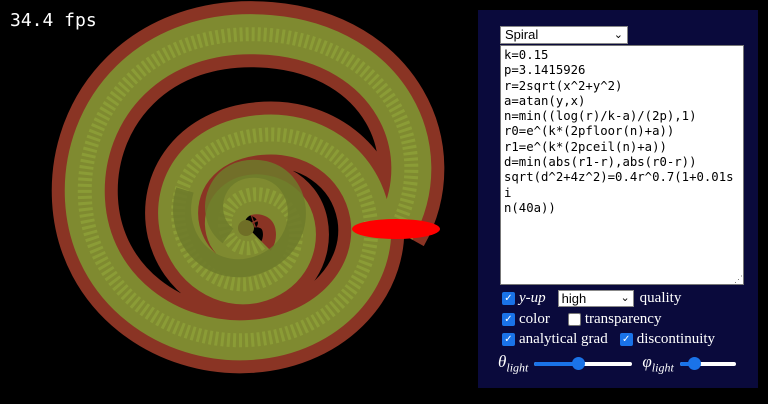  Describe the element at coordinates (532, 298) in the screenshot. I see `yup-label: y-up` at that location.